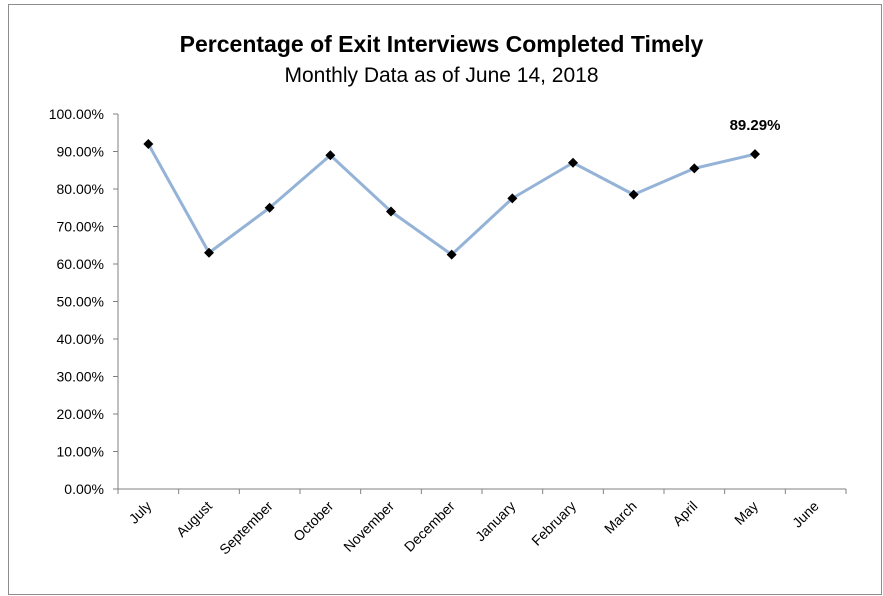 The width and height of the screenshot is (883, 596). Describe the element at coordinates (313, 521) in the screenshot. I see `x-tick-label: October` at that location.